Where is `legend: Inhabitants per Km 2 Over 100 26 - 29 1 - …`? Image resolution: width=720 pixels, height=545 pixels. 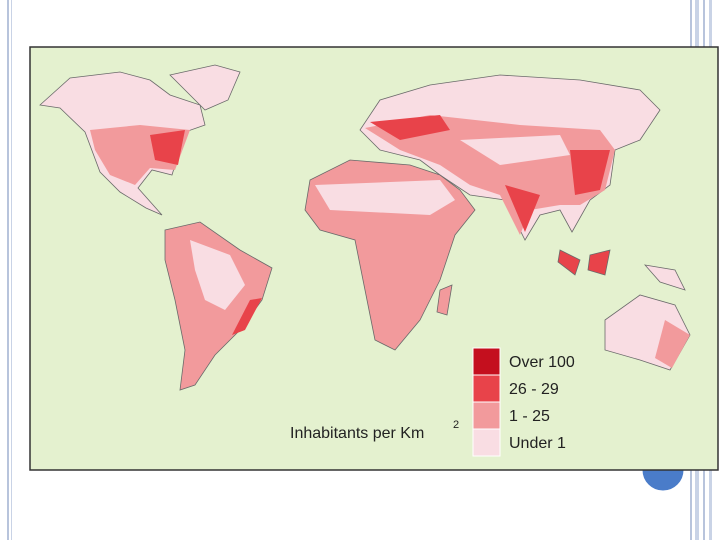 legend: Inhabitants per Km 2 Over 100 26 - 29 1 - … is located at coordinates (432, 402).